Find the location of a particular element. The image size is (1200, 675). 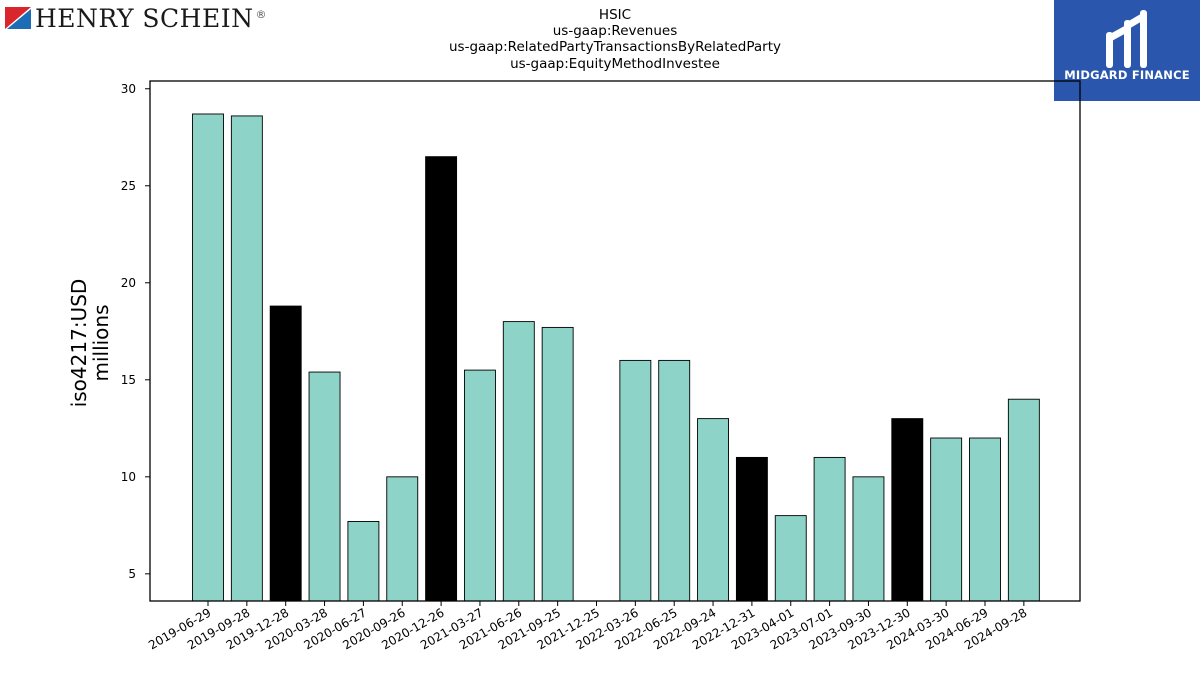

chart-title-line-4: us-gaap:EquityMethodInvestee is located at coordinates (615, 64).